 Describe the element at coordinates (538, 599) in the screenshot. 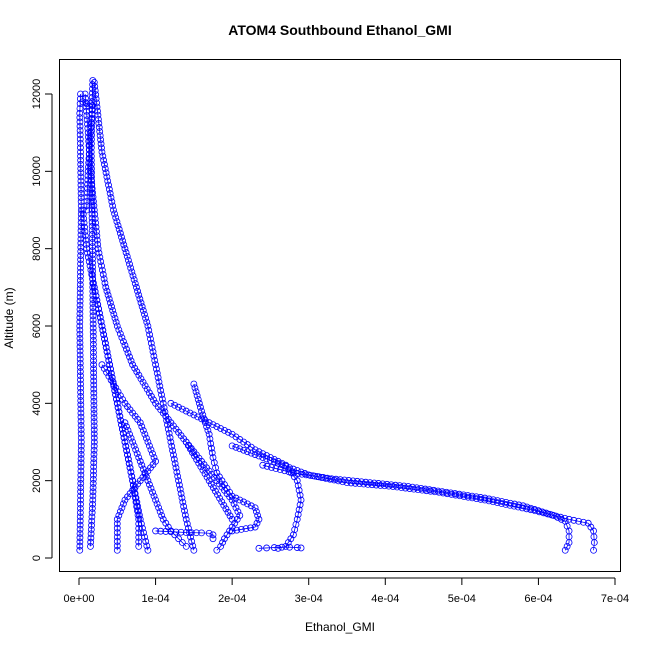

I see `x-tick-label: 6e-04` at that location.